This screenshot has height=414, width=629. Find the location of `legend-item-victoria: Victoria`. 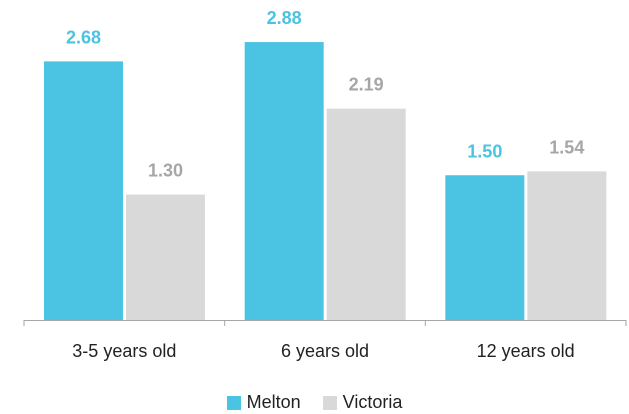

legend-item-victoria: Victoria is located at coordinates (362, 402).